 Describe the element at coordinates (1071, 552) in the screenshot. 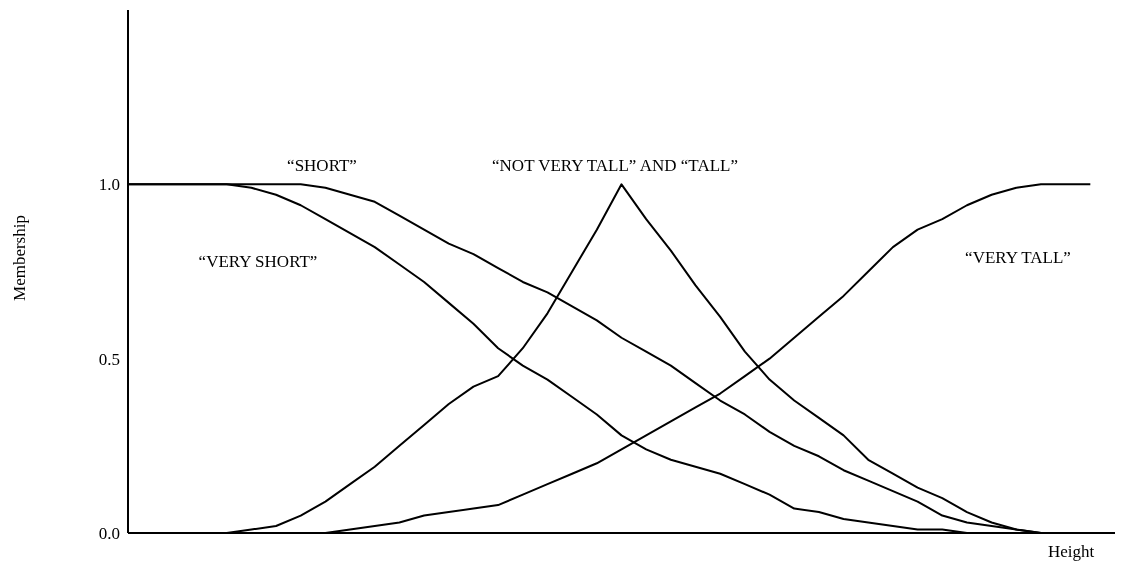

I see `x-axis-title: Height` at that location.